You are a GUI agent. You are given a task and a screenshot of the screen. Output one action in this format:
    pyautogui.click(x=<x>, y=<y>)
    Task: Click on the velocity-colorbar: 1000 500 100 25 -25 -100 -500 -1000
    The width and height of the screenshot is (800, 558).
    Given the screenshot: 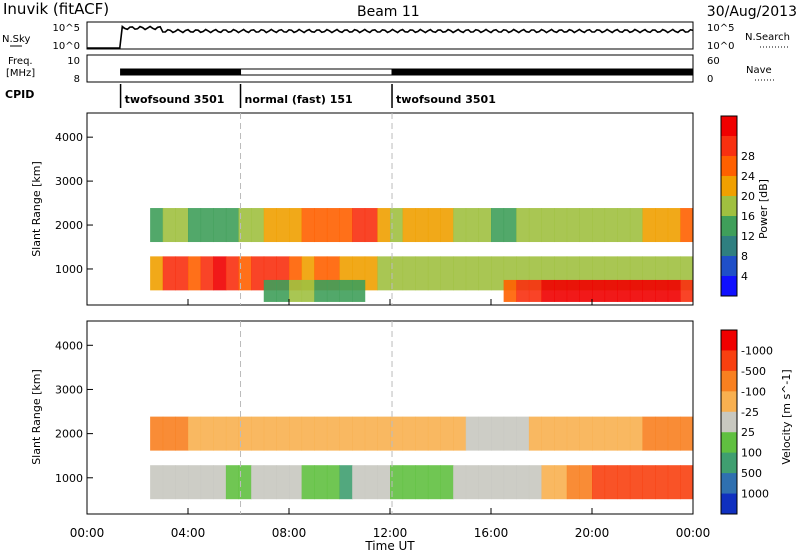 What is the action you would take?
    pyautogui.click(x=746, y=422)
    